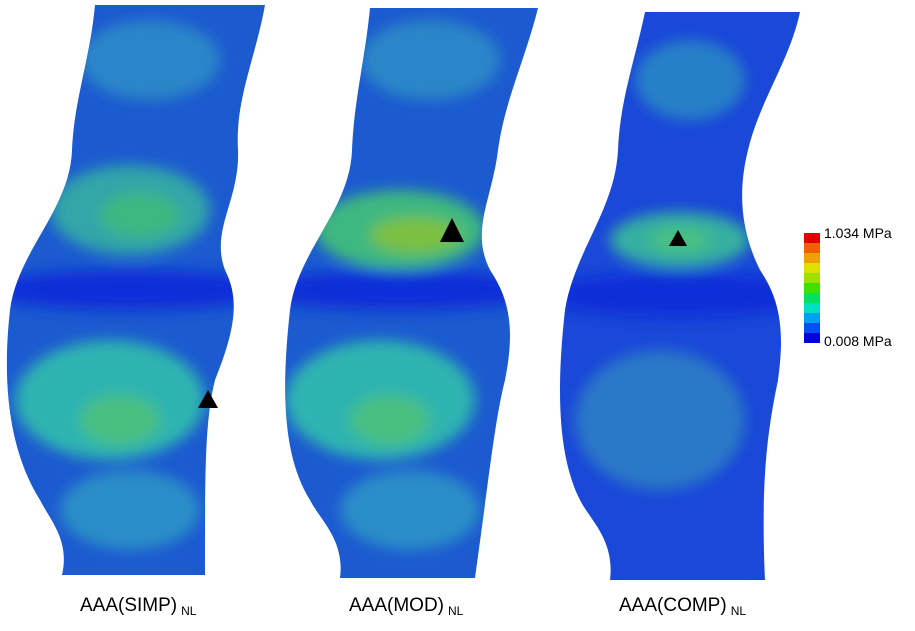 The width and height of the screenshot is (915, 631). I want to click on label-main: AAA(SIMP), so click(128, 605).